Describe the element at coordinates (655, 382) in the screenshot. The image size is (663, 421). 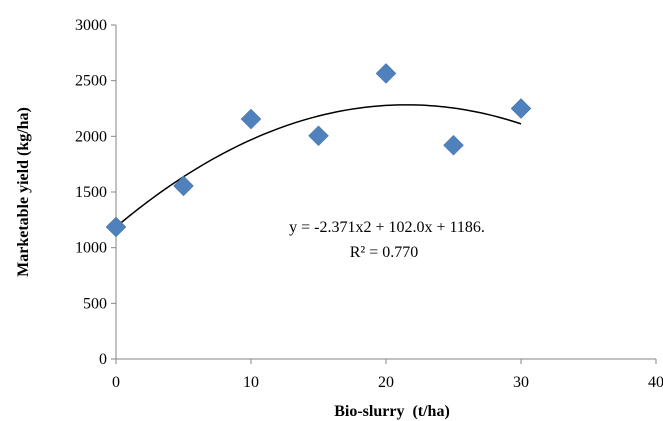
I see `x-tick-label: 40` at that location.